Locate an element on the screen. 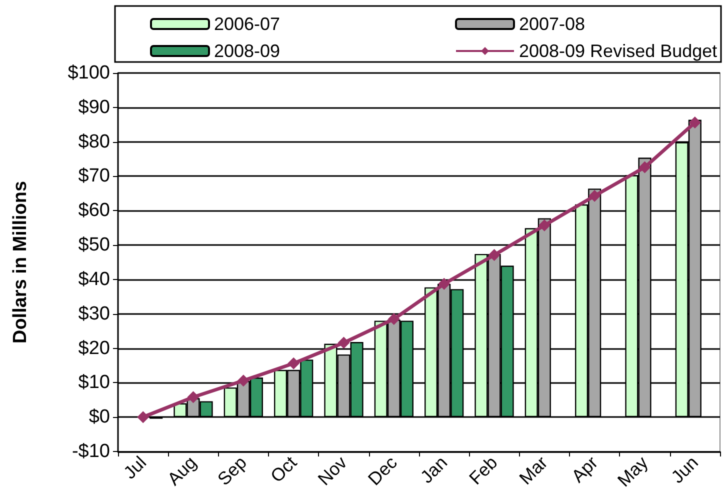  x-tick-label: Apr is located at coordinates (585, 469).